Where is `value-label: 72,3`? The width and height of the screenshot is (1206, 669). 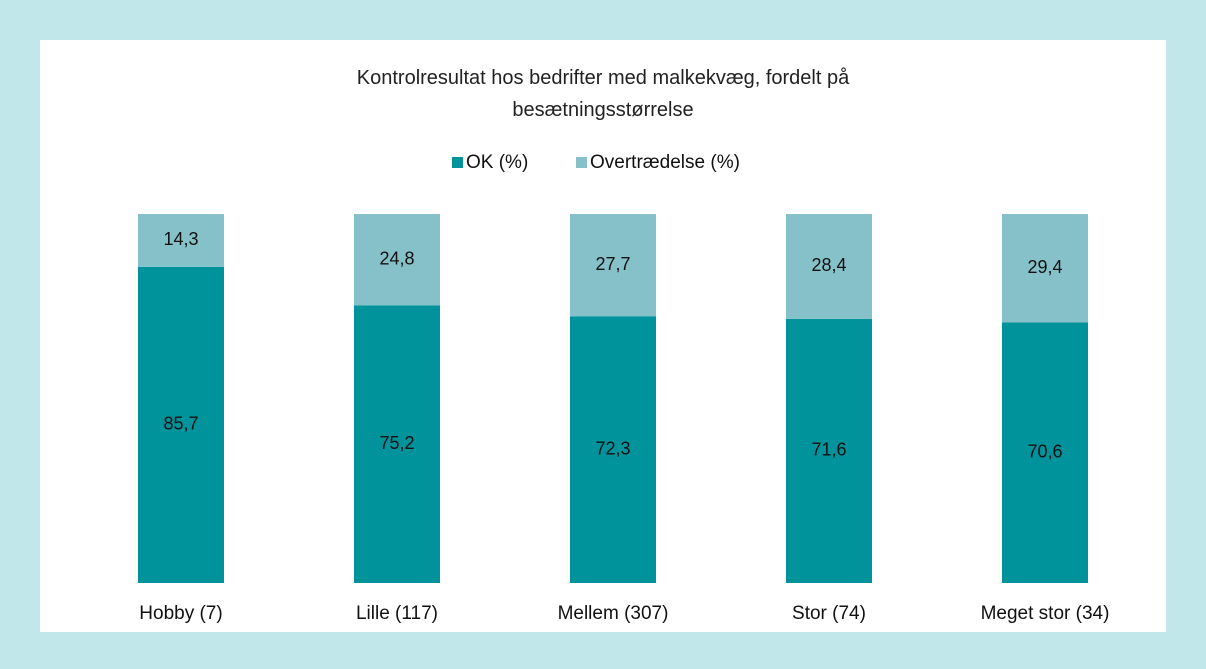
value-label: 72,3 is located at coordinates (612, 448).